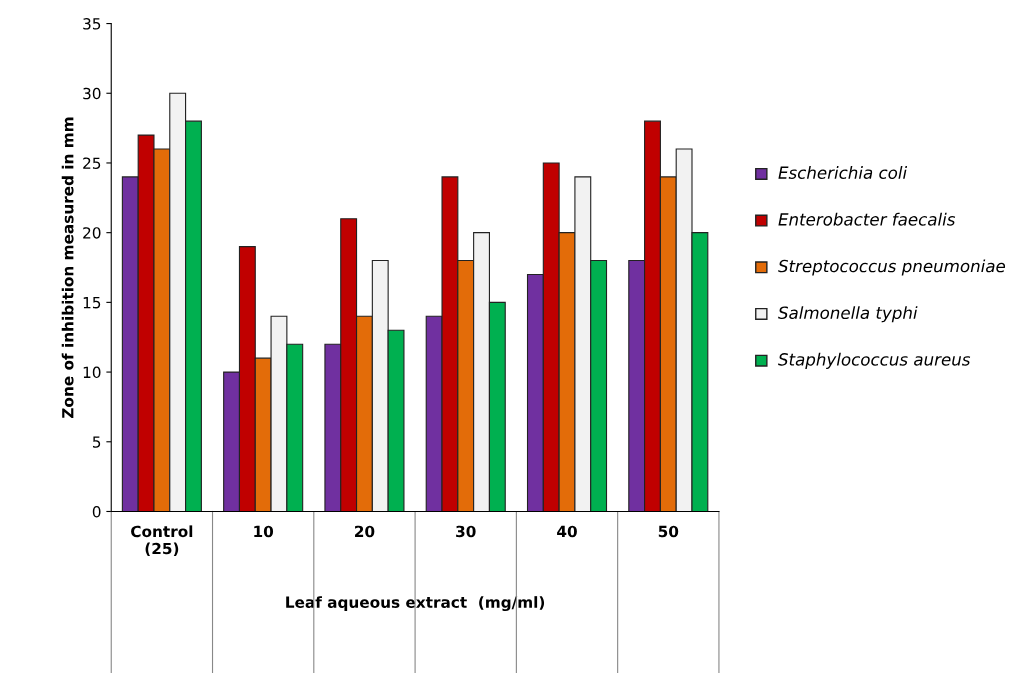 Image resolution: width=1030 pixels, height=673 pixels. Describe the element at coordinates (67, 267) in the screenshot. I see `y-axis-title: Zone of inhibition measured in mm` at that location.